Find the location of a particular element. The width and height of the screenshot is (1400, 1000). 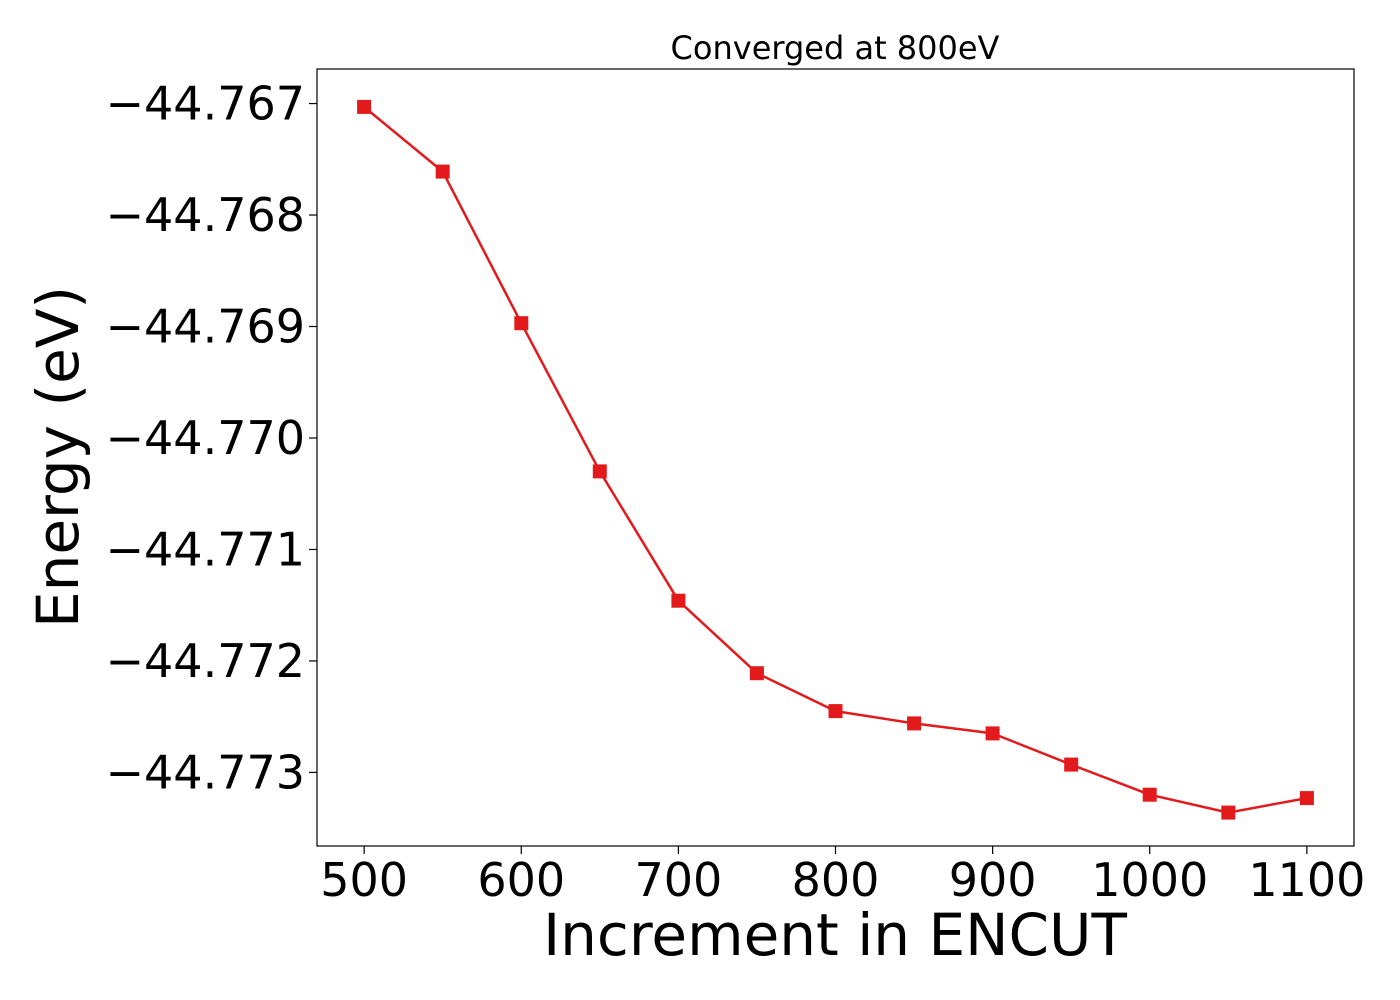

x-axis-label: Increment in ENCUT is located at coordinates (835, 935).